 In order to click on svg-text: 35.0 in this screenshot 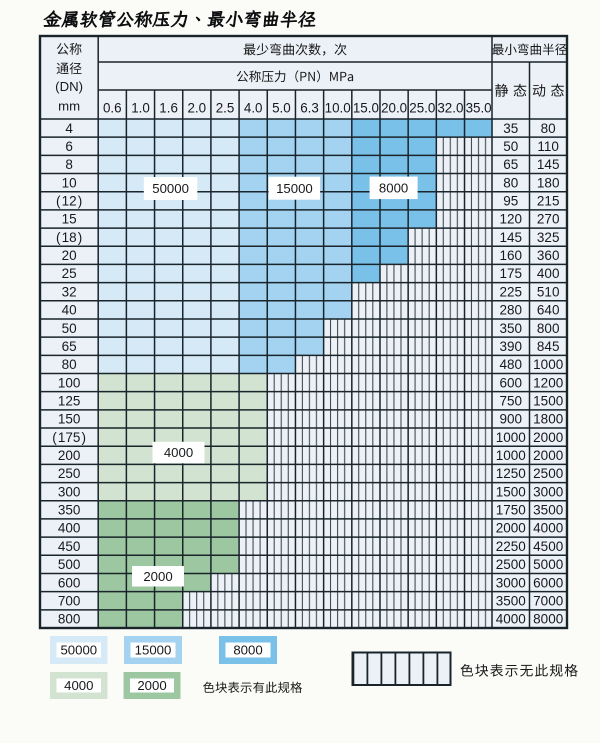, I will do `click(479, 108)`.